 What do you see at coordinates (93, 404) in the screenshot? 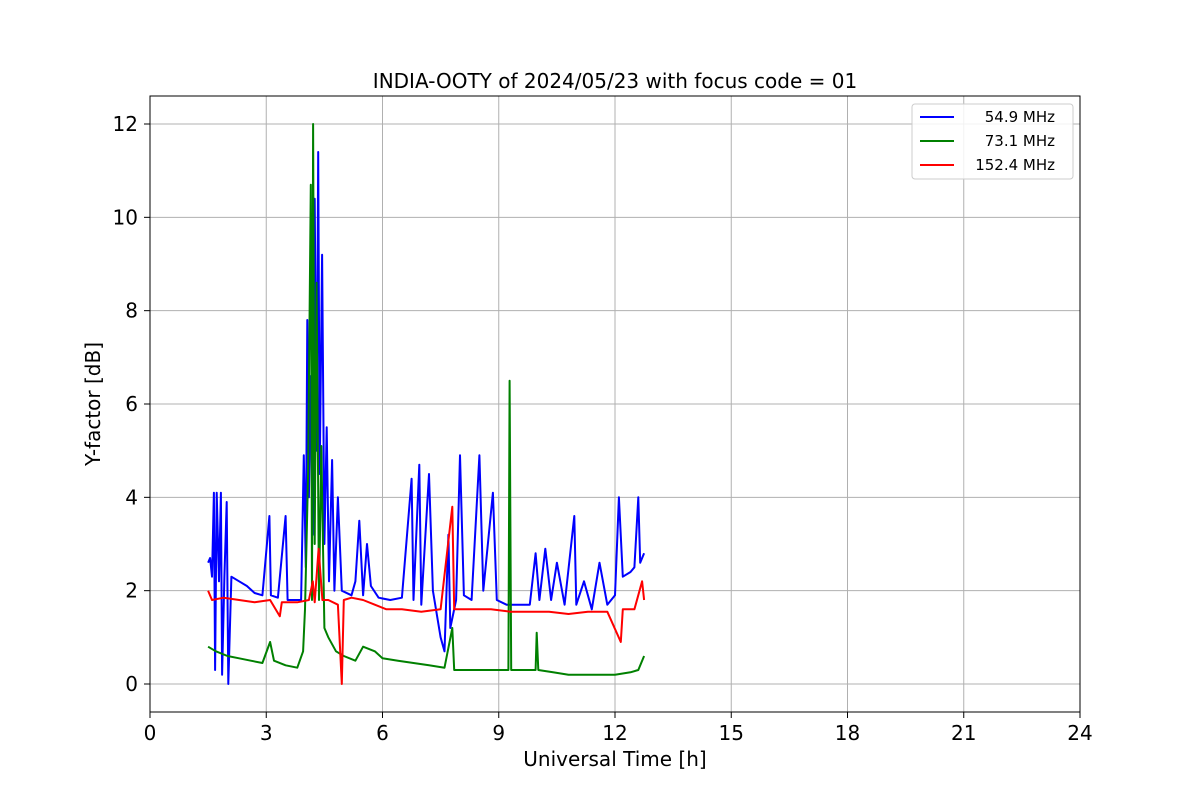
I see `y-axis-label: Y-factor [dB]` at bounding box center [93, 404].